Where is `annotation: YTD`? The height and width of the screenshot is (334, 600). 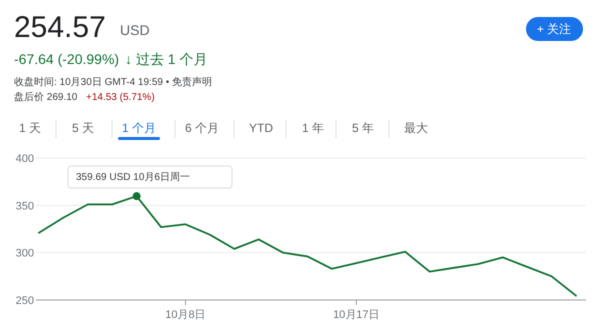 annotation: YTD is located at coordinates (253, 129).